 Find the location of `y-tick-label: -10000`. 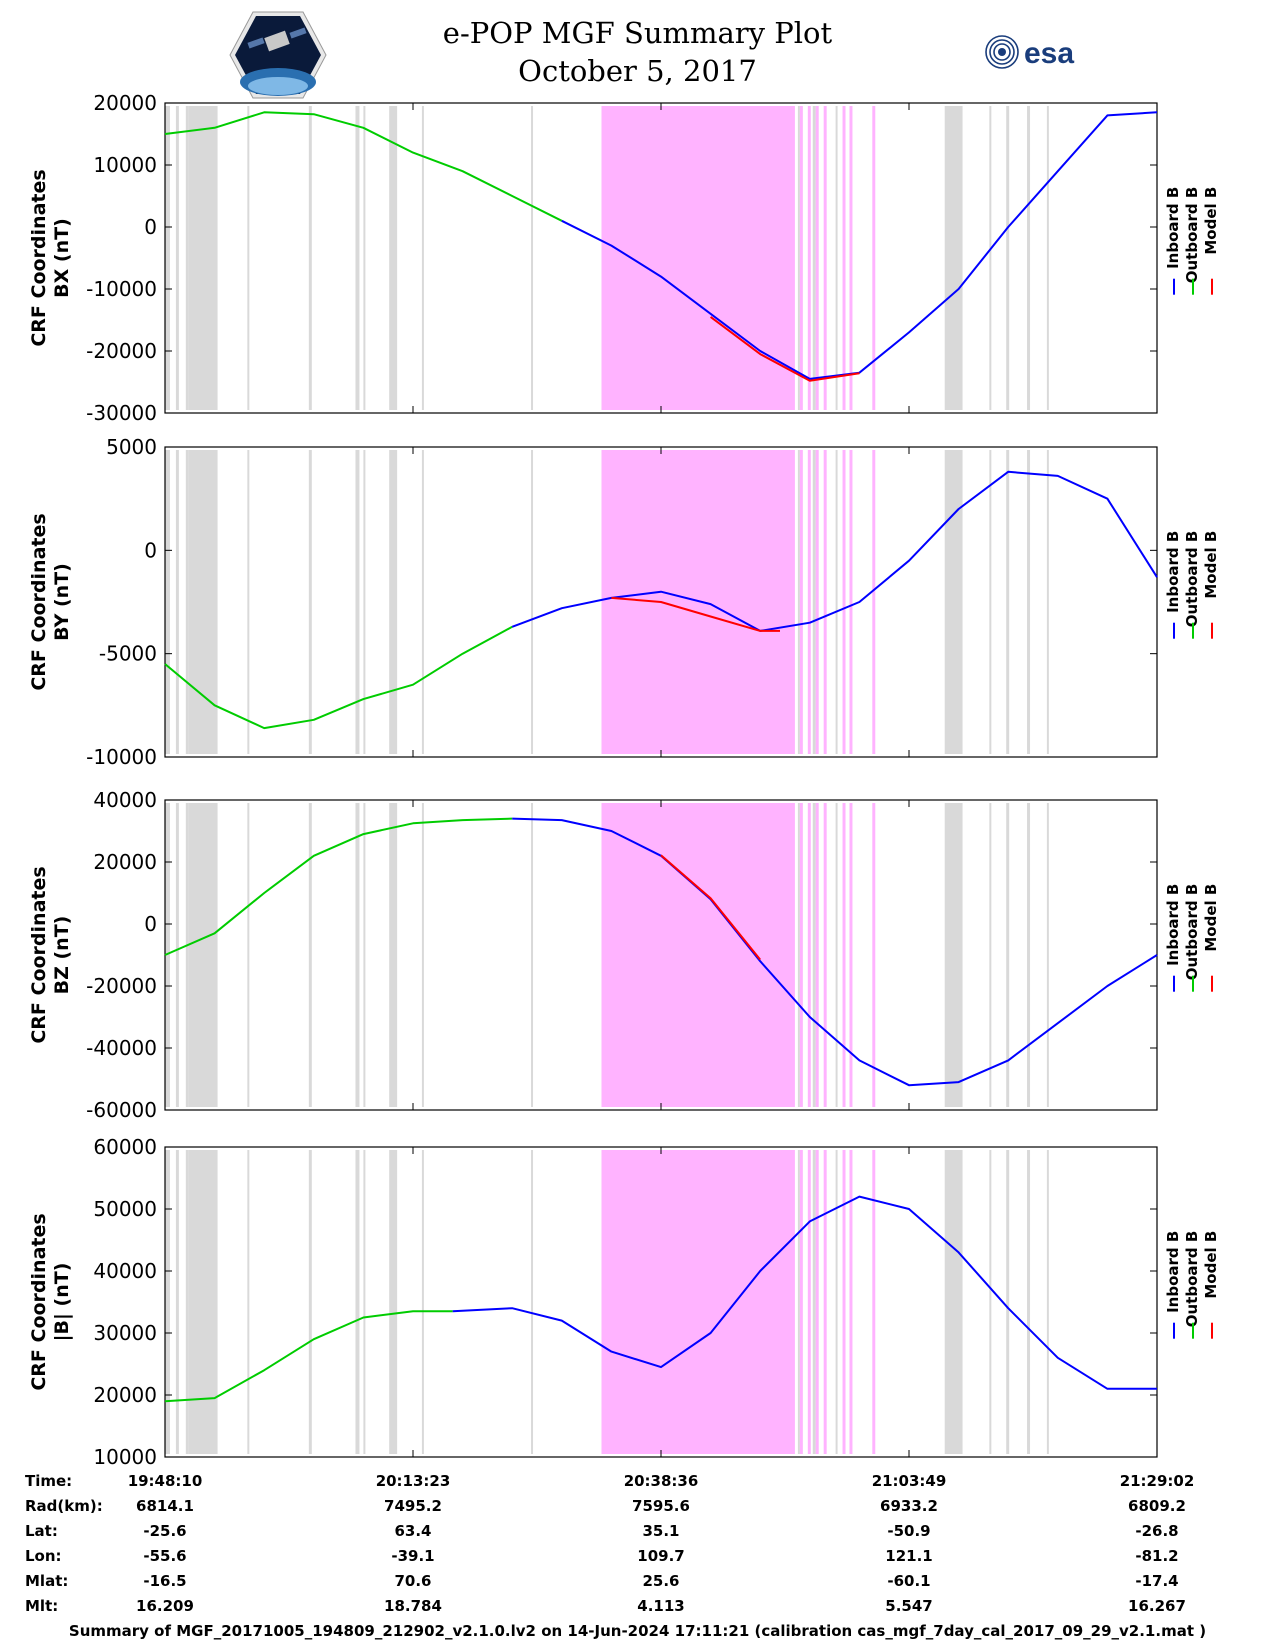

y-tick-label: -10000 is located at coordinates (121, 289).